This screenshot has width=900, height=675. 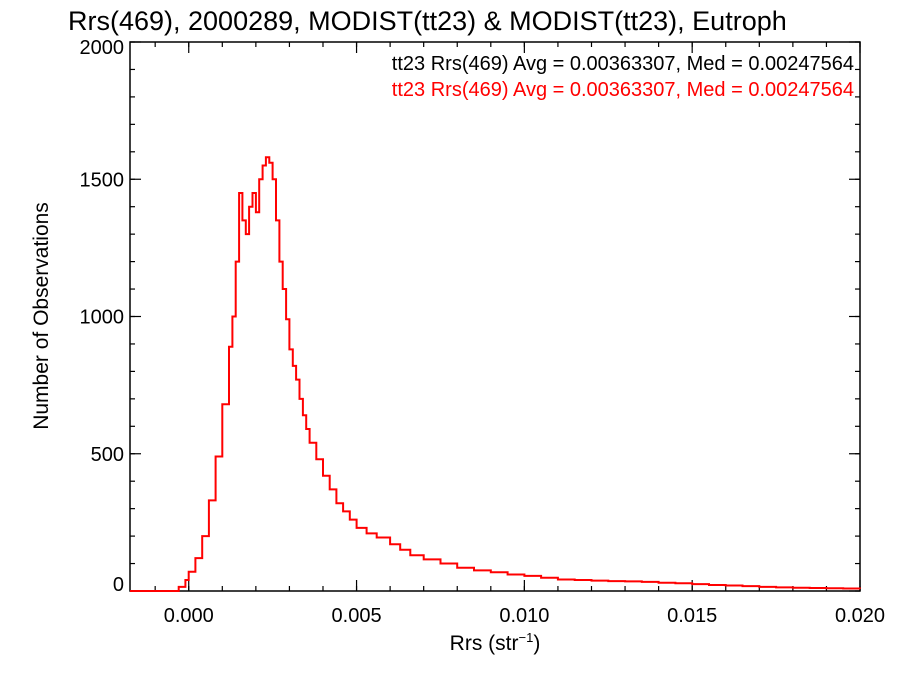 What do you see at coordinates (484, 643) in the screenshot?
I see `x-axis-label-main: Rrs (str` at bounding box center [484, 643].